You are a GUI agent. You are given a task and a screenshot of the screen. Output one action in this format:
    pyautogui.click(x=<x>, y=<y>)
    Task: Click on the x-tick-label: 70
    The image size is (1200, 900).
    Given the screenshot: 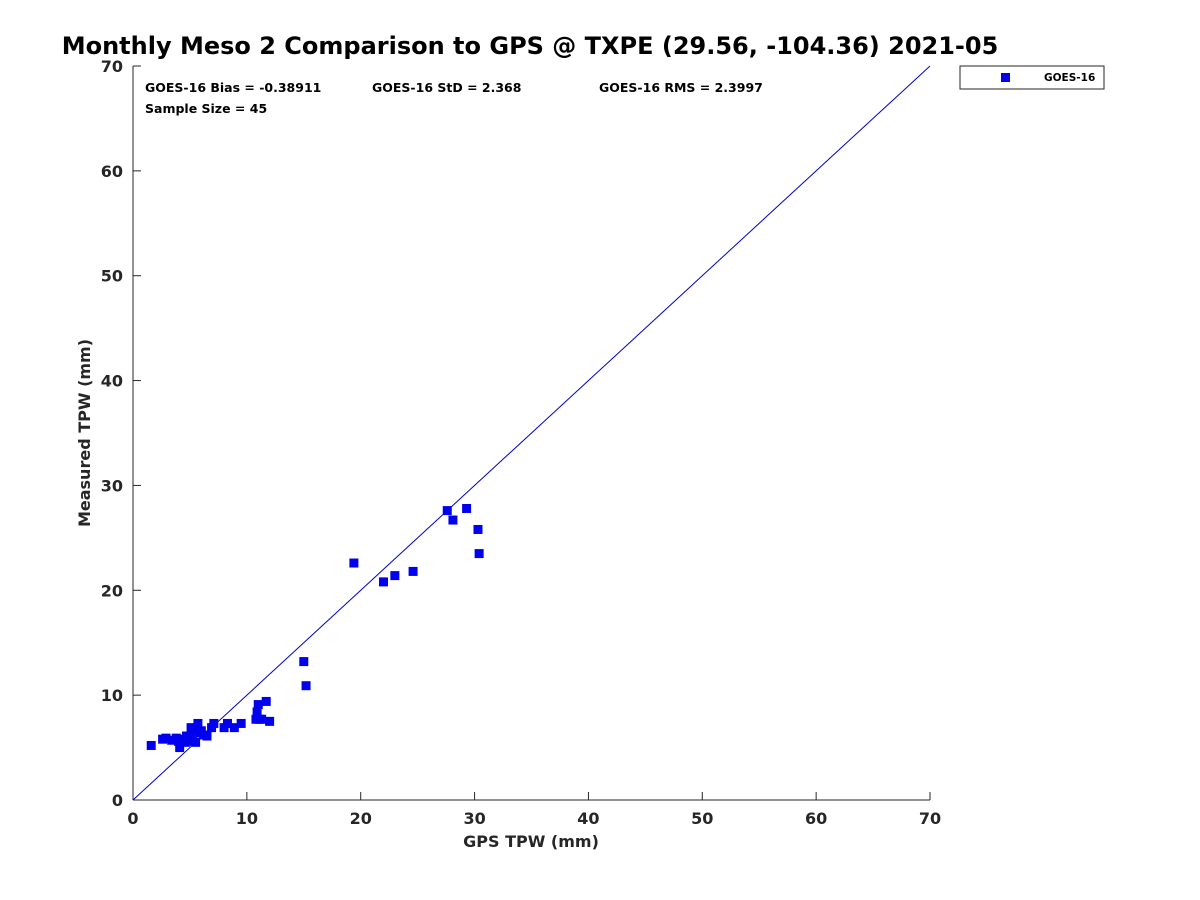 What is the action you would take?
    pyautogui.click(x=930, y=818)
    